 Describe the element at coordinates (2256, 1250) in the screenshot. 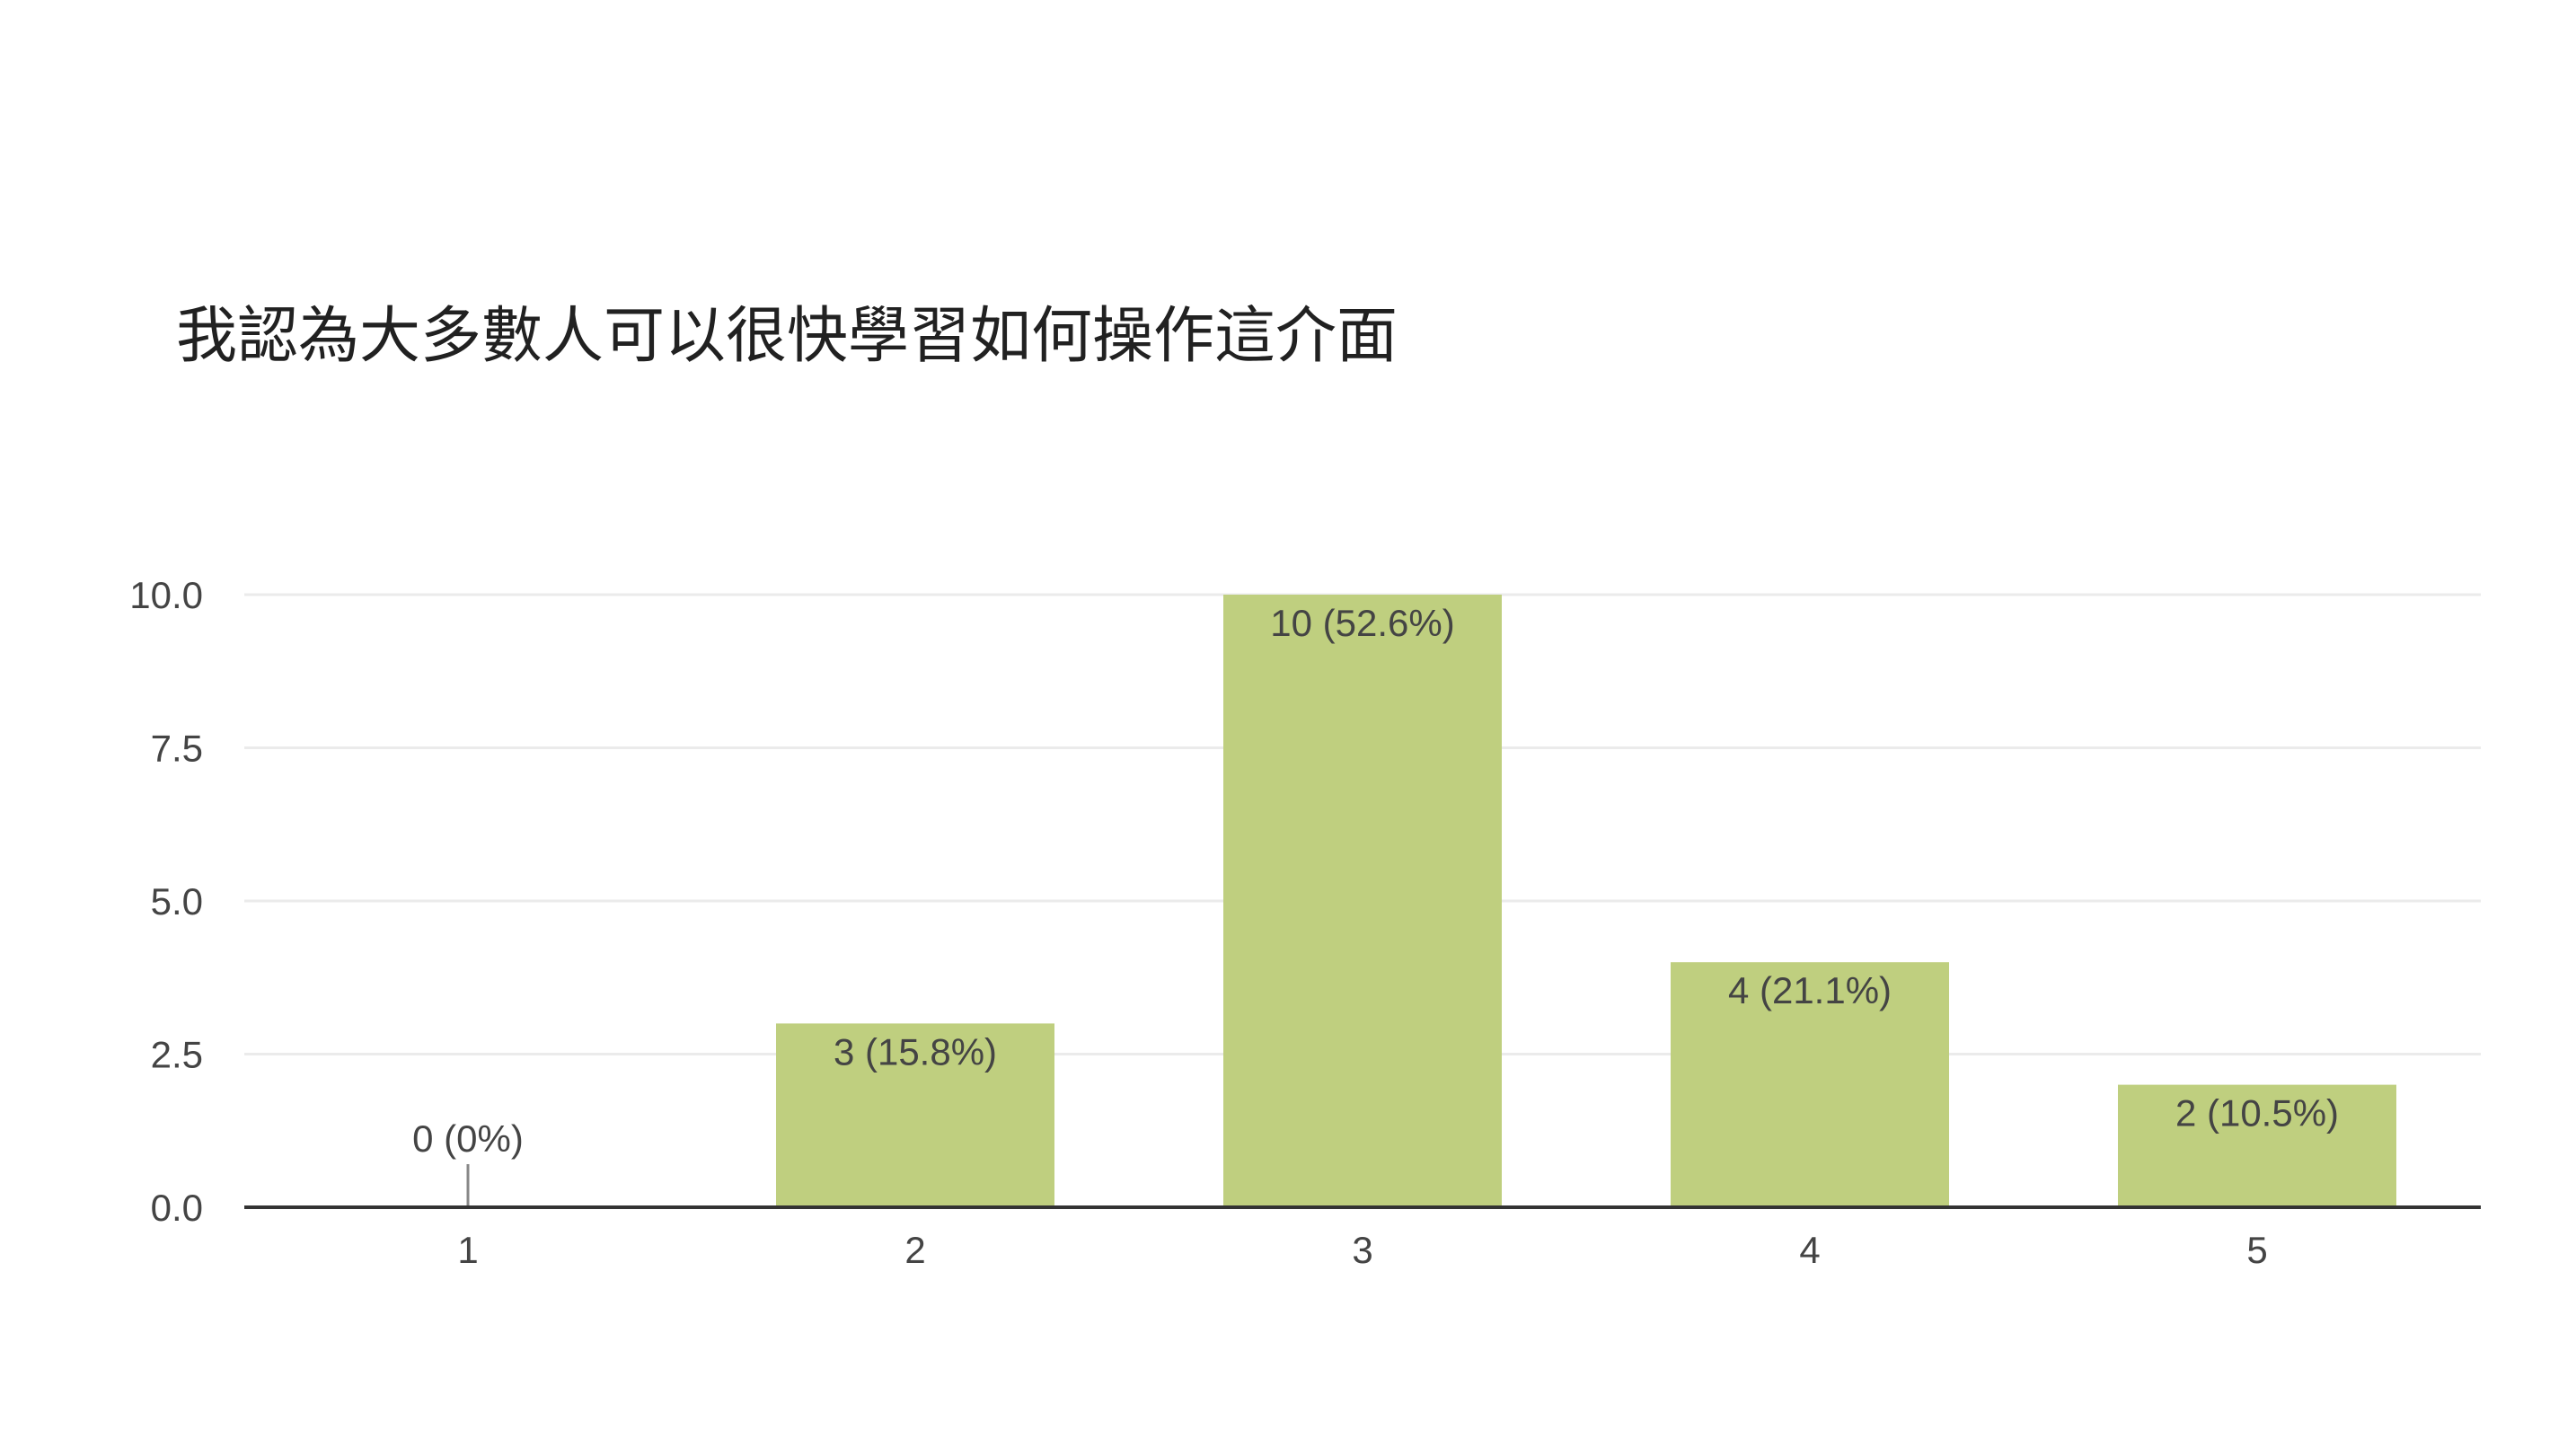

I see `x-tick-label: 5` at that location.